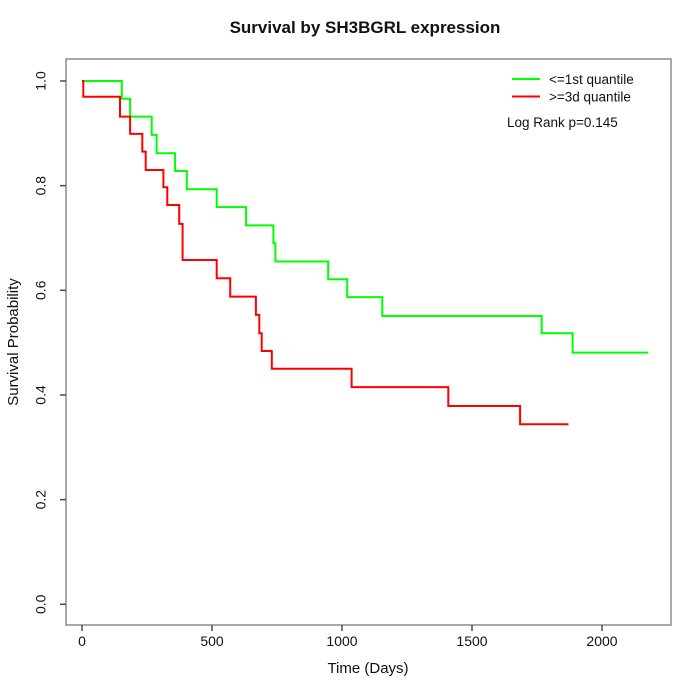 Image resolution: width=700 pixels, height=700 pixels. I want to click on legend-label-high-quantile: >=3d quantile, so click(590, 97).